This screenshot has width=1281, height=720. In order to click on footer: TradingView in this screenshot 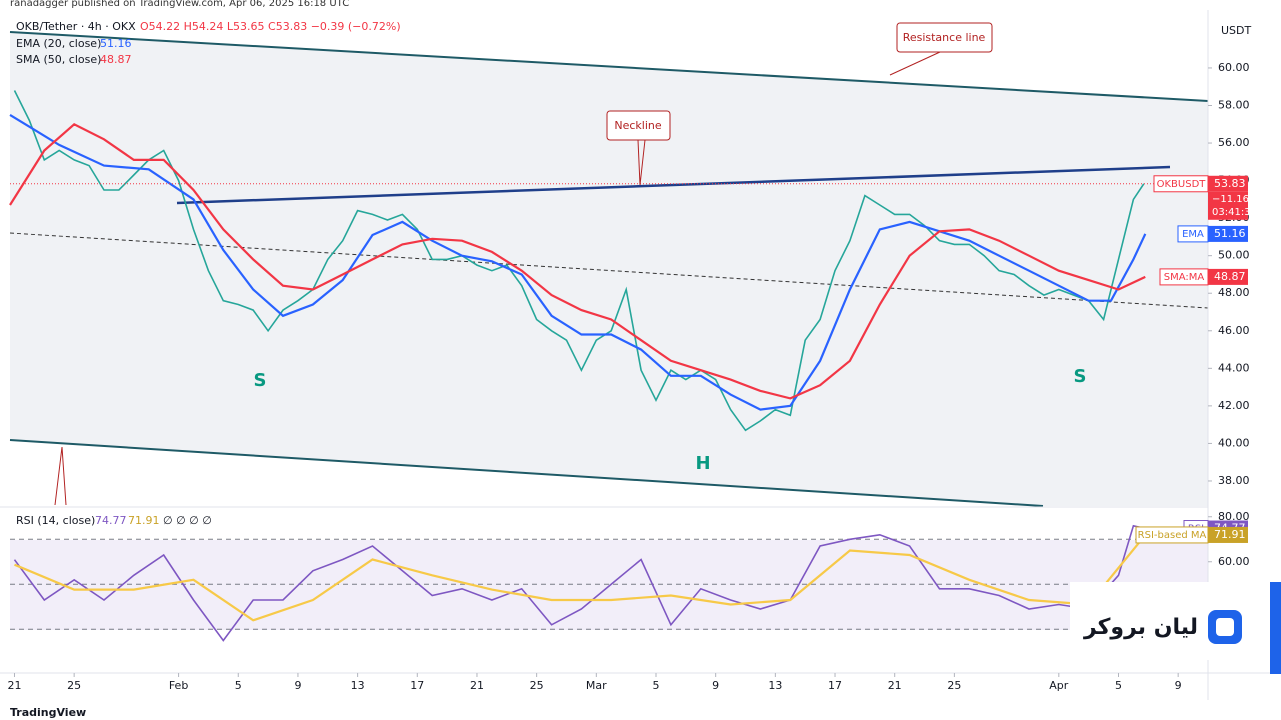, I will do `click(48, 712)`.